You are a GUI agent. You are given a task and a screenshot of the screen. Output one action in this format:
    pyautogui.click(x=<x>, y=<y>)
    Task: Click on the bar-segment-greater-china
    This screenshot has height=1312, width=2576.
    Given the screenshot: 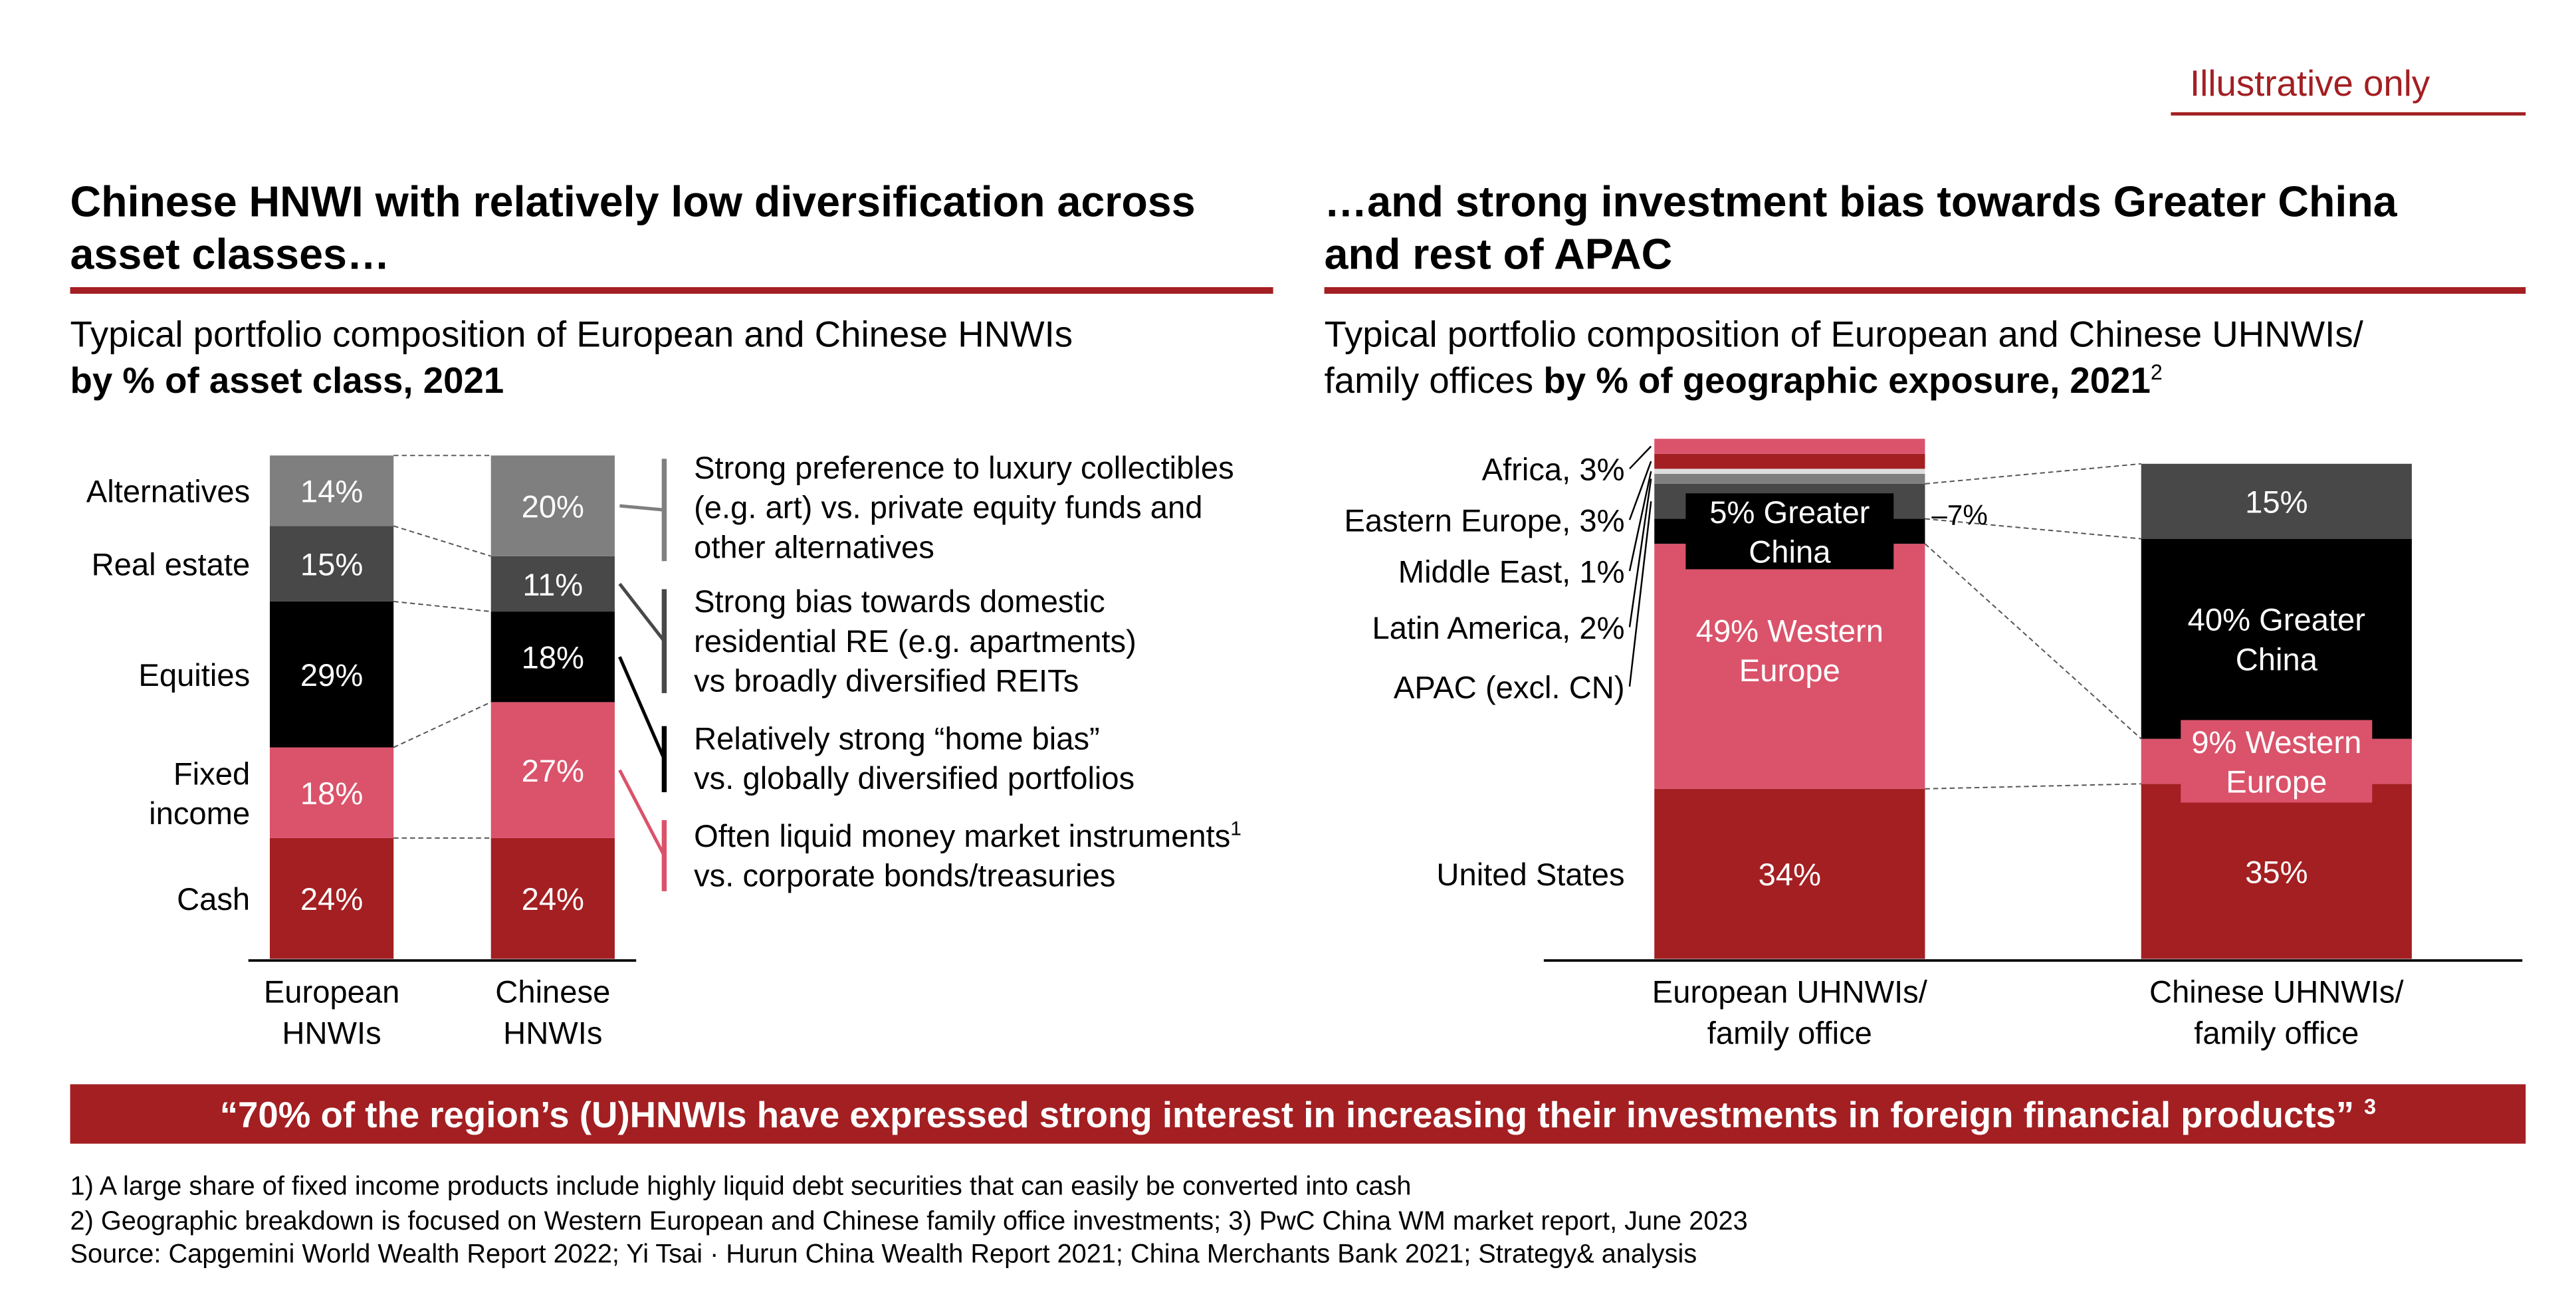 What is the action you would take?
    pyautogui.click(x=2276, y=639)
    